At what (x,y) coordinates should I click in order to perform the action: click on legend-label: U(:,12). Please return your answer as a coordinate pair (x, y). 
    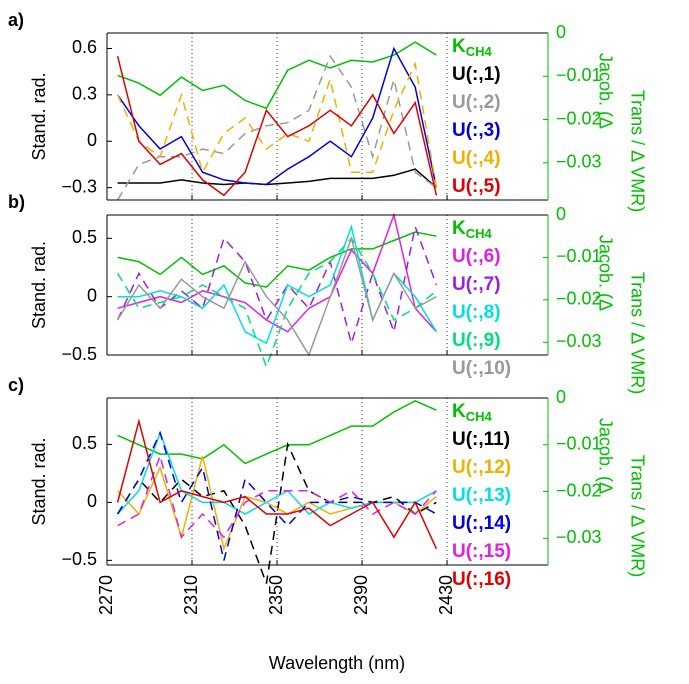
    Looking at the image, I should click on (481, 467).